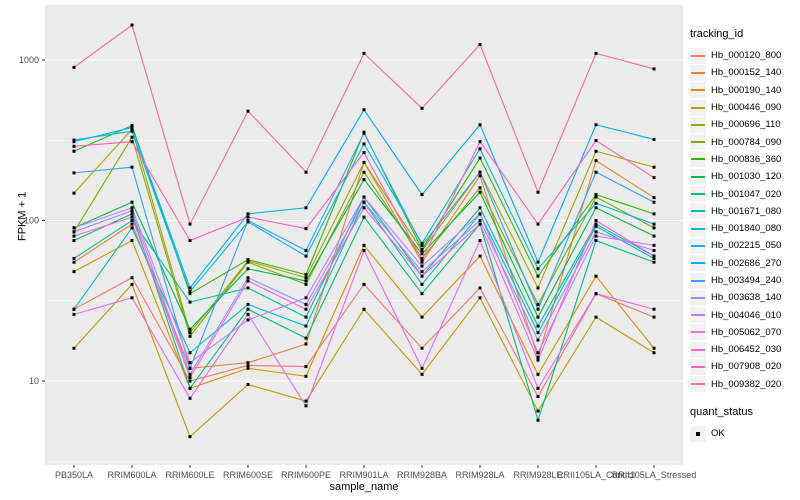 This screenshot has width=800, height=500. Describe the element at coordinates (744, 194) in the screenshot. I see `legend-item: Hb_001047_020` at that location.